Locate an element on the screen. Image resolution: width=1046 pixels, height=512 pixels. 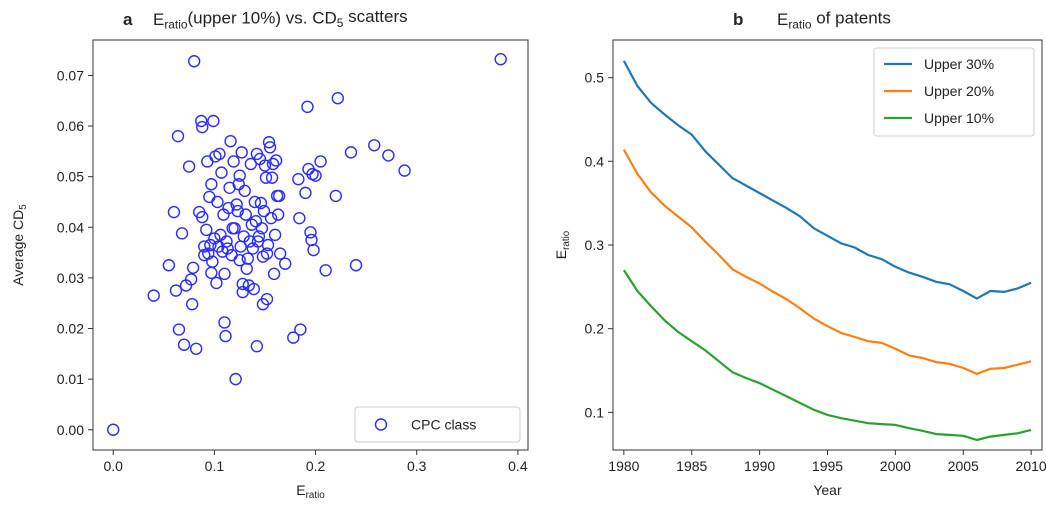
x-axis-label-base: Year is located at coordinates (827, 490).